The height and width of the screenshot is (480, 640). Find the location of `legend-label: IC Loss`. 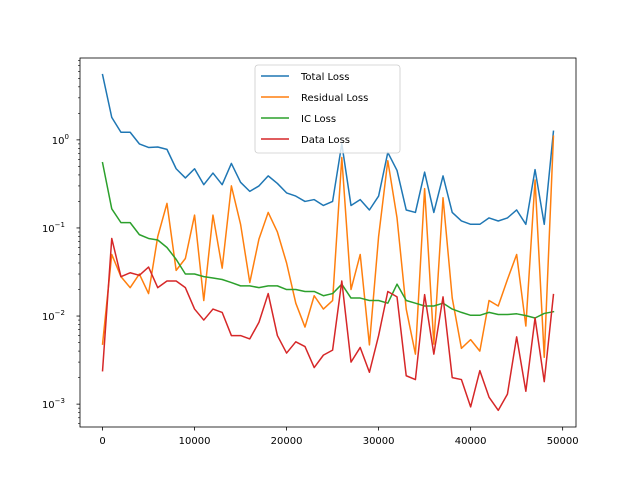

legend-label: IC Loss is located at coordinates (318, 119).